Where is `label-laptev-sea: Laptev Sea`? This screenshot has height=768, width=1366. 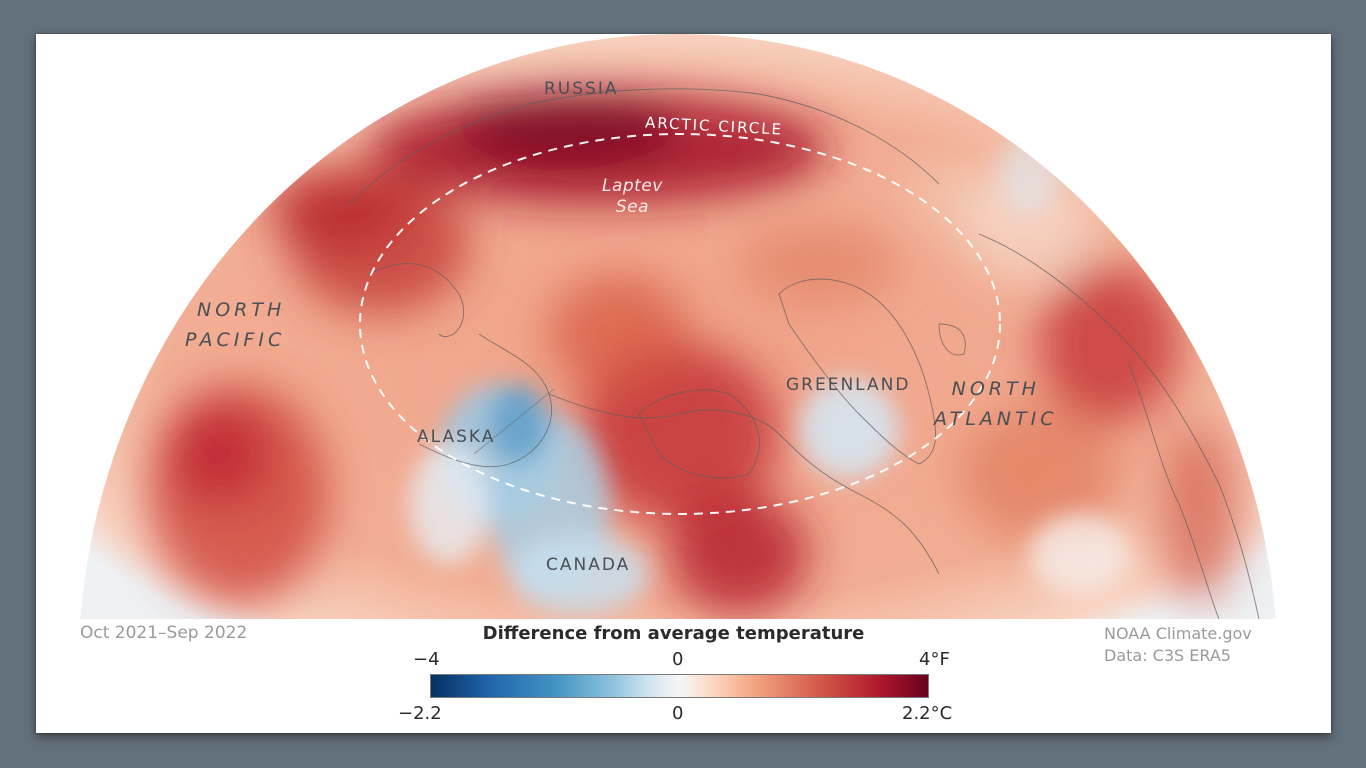 label-laptev-sea: Laptev Sea is located at coordinates (632, 197).